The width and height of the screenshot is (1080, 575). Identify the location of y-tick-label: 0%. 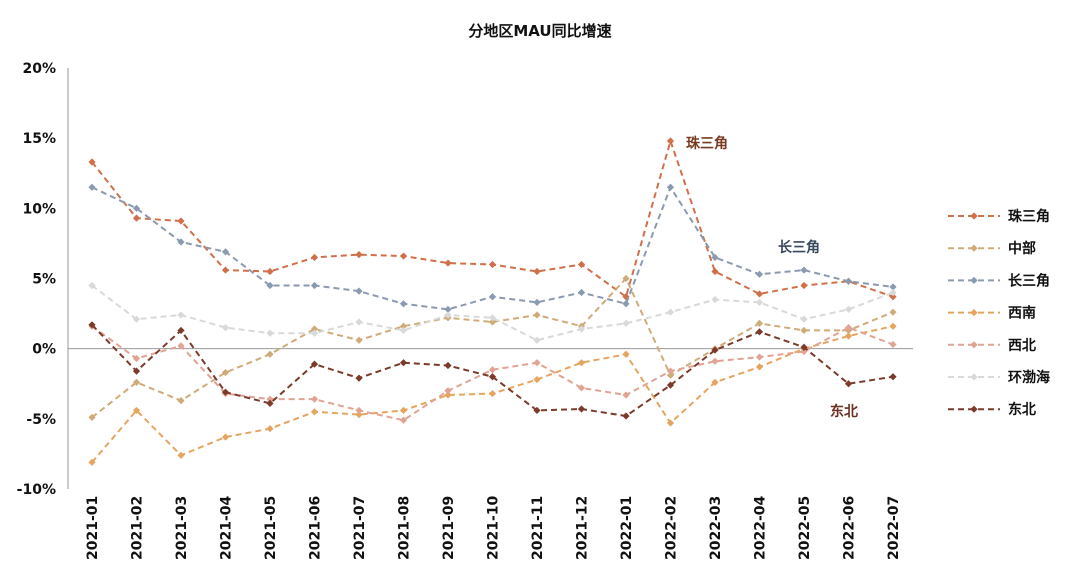
(44, 350).